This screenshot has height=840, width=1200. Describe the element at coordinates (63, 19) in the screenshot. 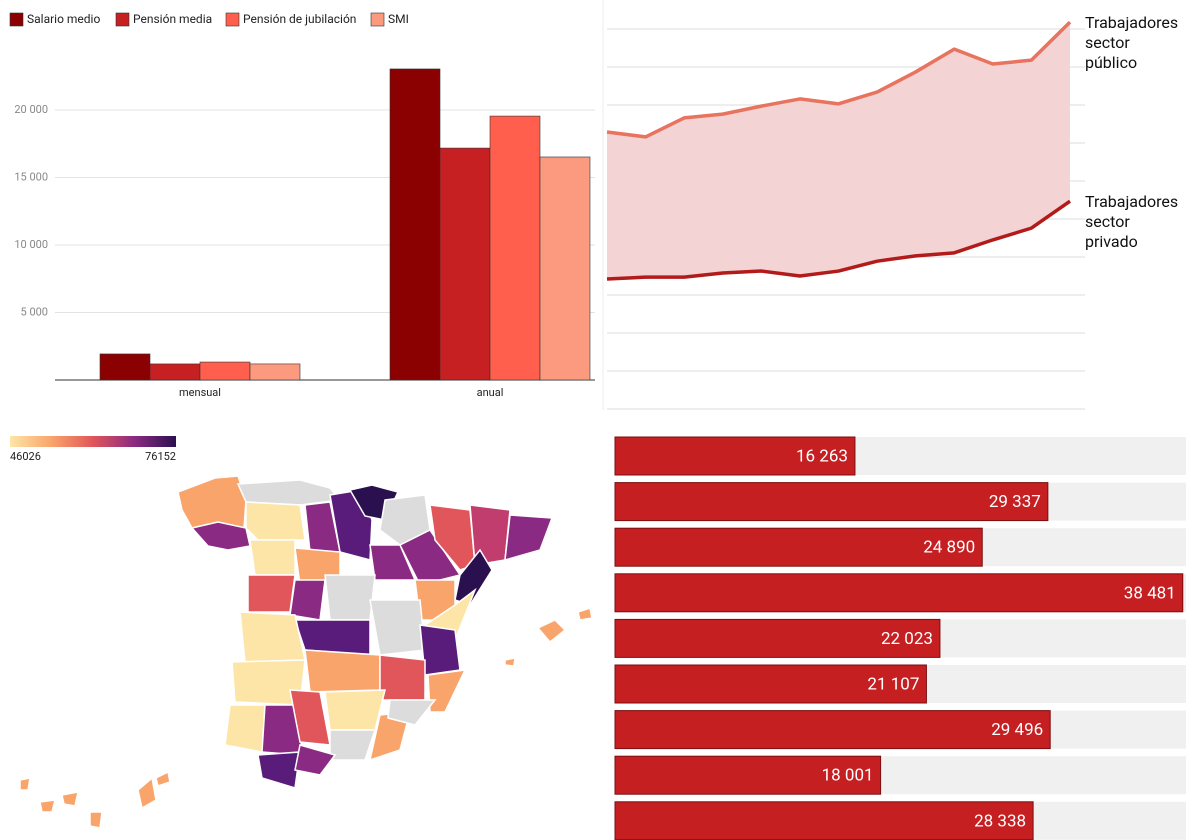

I see `legend-label: Salario medio` at that location.